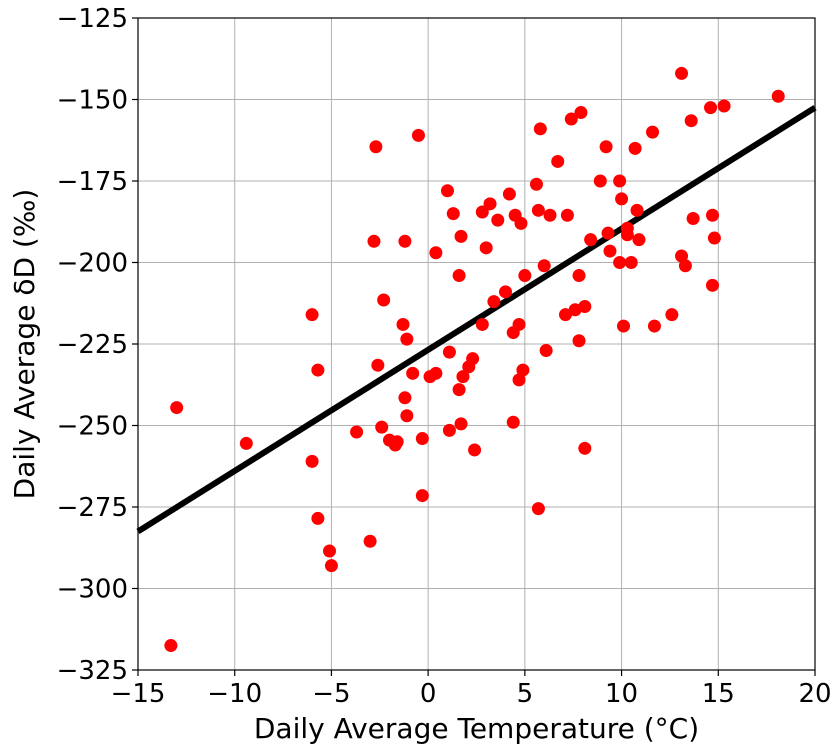  What do you see at coordinates (92, 101) in the screenshot?
I see `y-tick-label: −150` at bounding box center [92, 101].